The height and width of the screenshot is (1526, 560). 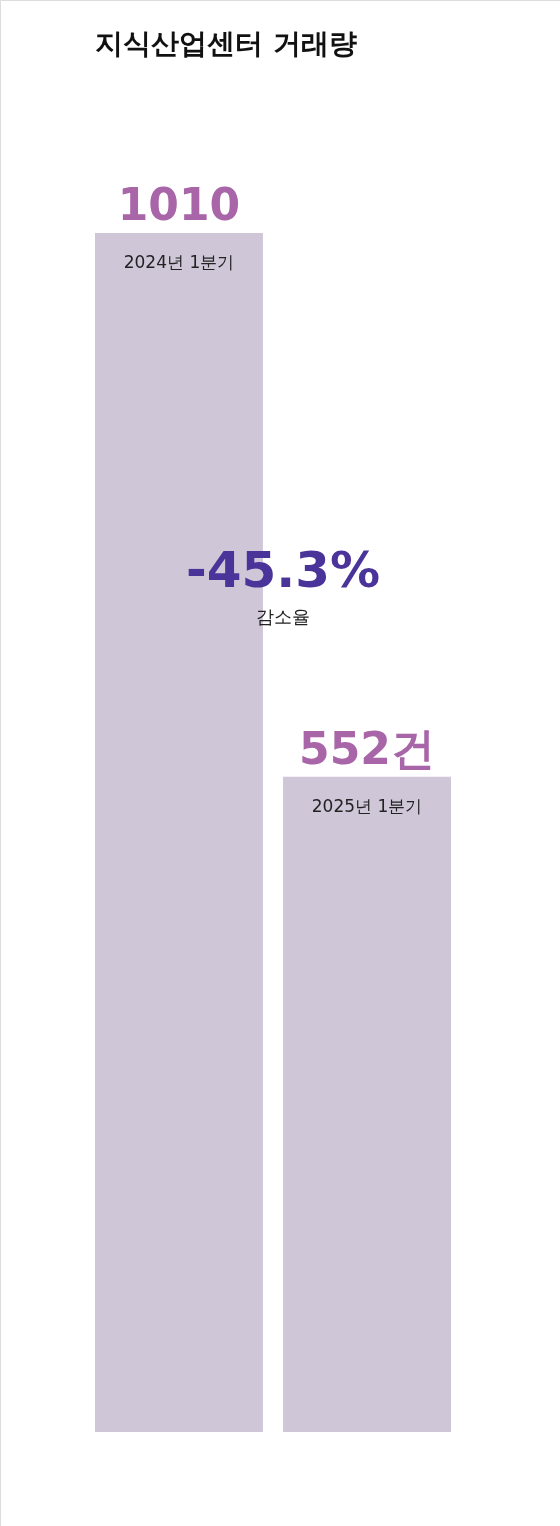 What do you see at coordinates (179, 262) in the screenshot?
I see `x-tick-label: 2024년 1분기` at bounding box center [179, 262].